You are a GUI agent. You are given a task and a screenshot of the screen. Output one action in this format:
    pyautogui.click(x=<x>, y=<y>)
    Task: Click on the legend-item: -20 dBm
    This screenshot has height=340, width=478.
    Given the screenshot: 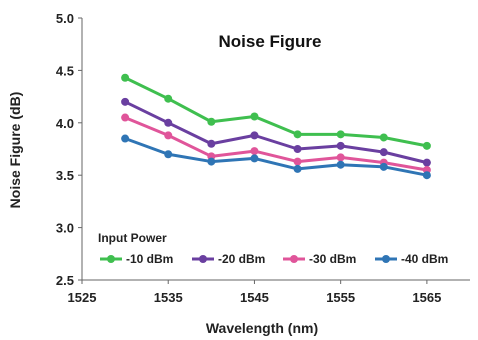 What is the action you would take?
    pyautogui.click(x=228, y=259)
    